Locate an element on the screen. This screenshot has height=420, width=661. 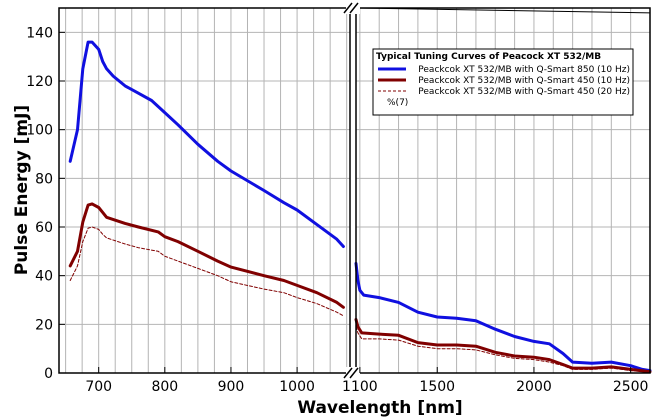
y-tick-label: 80 is located at coordinates (44, 179).